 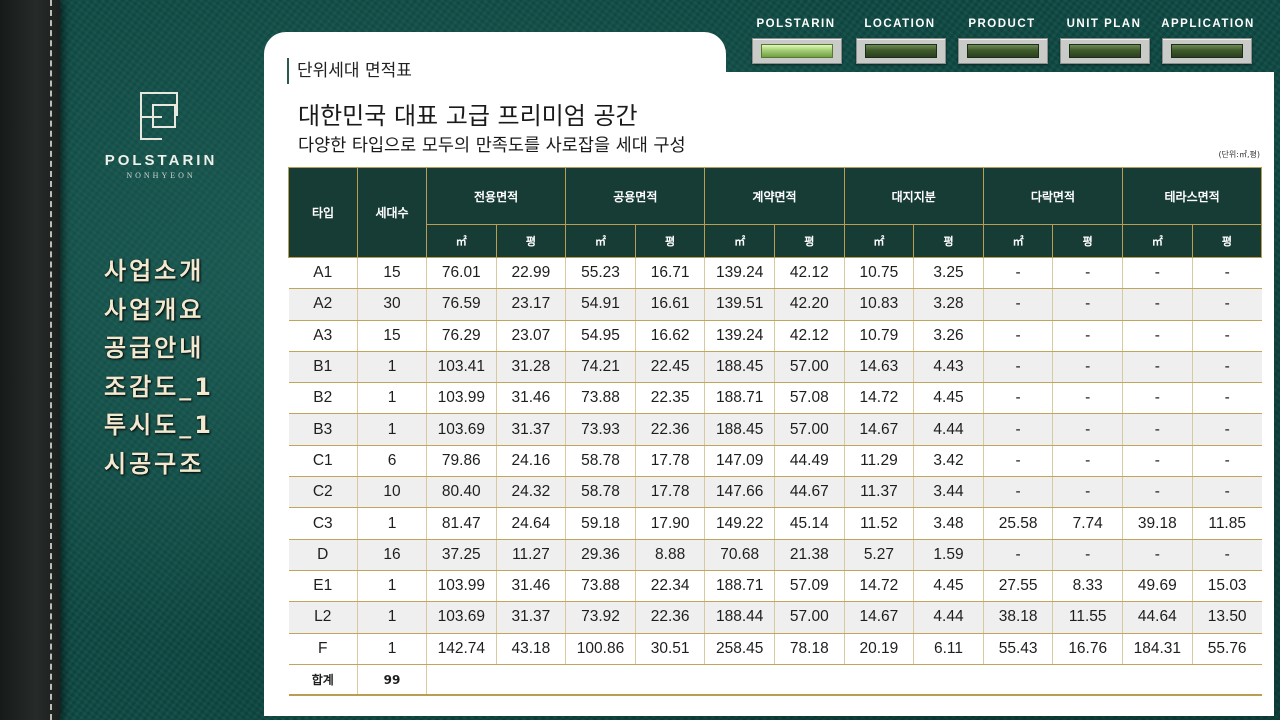 I want to click on table-cell: 24.64, so click(x=530, y=523).